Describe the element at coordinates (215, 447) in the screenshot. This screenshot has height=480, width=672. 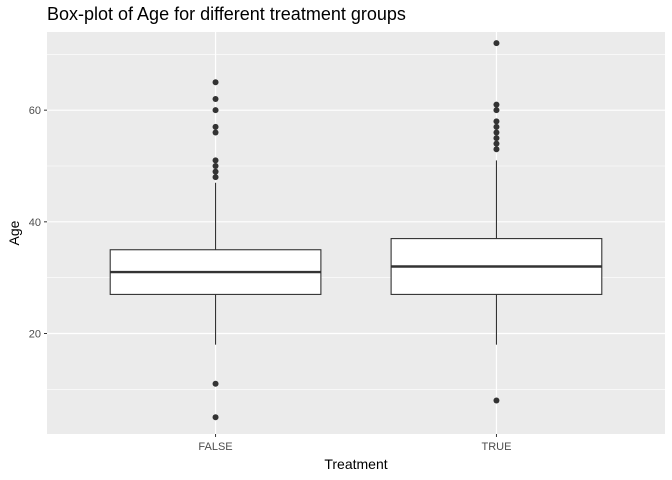
I see `x-tick-label-false: FALSE` at that location.